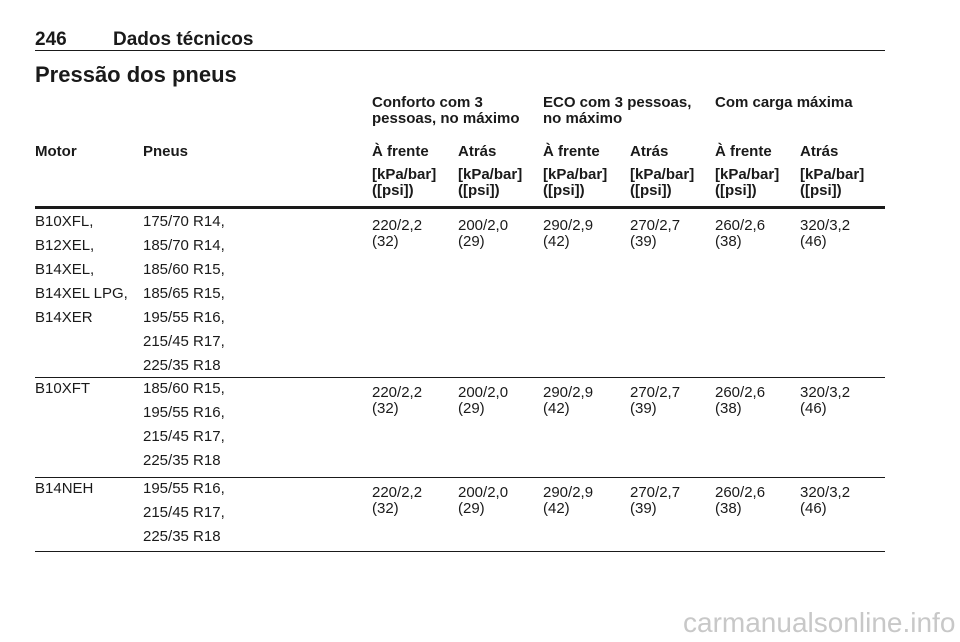 This screenshot has height=642, width=960. I want to click on watermark: carmanualsonline.info, so click(819, 622).